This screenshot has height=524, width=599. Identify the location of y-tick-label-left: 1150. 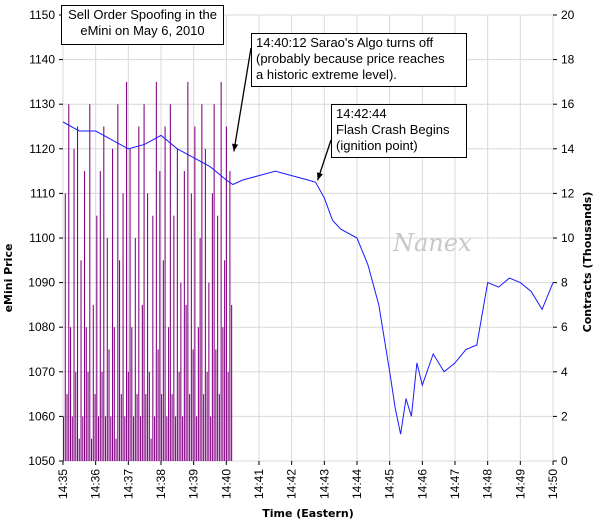
(42, 15).